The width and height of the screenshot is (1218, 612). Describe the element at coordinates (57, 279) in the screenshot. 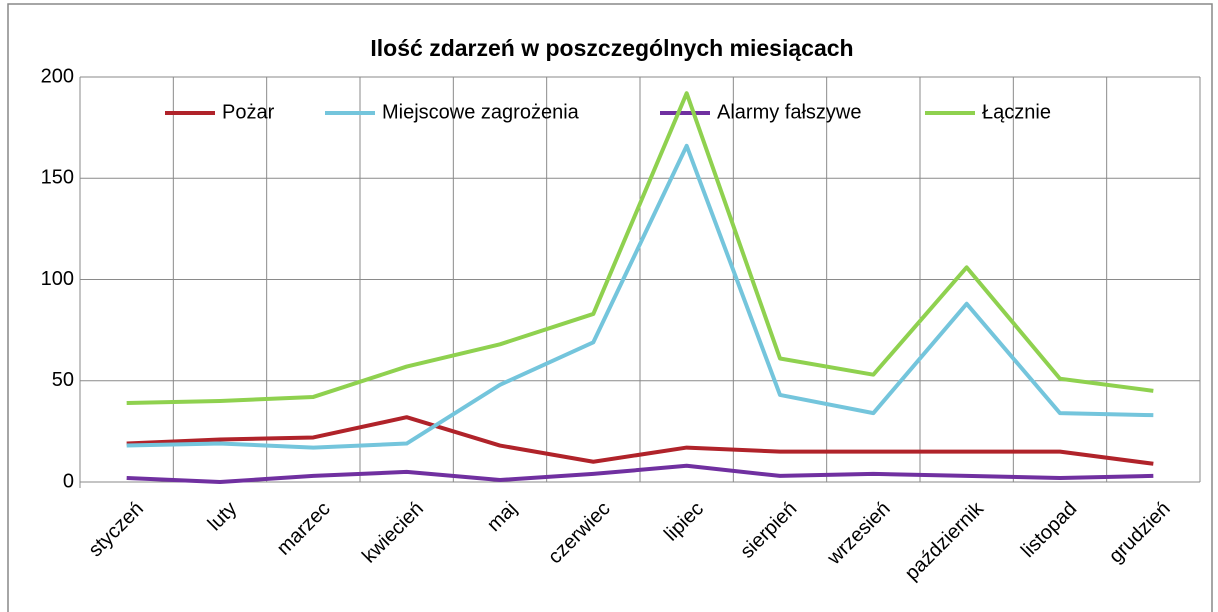

I see `y-tick-label: 100` at that location.